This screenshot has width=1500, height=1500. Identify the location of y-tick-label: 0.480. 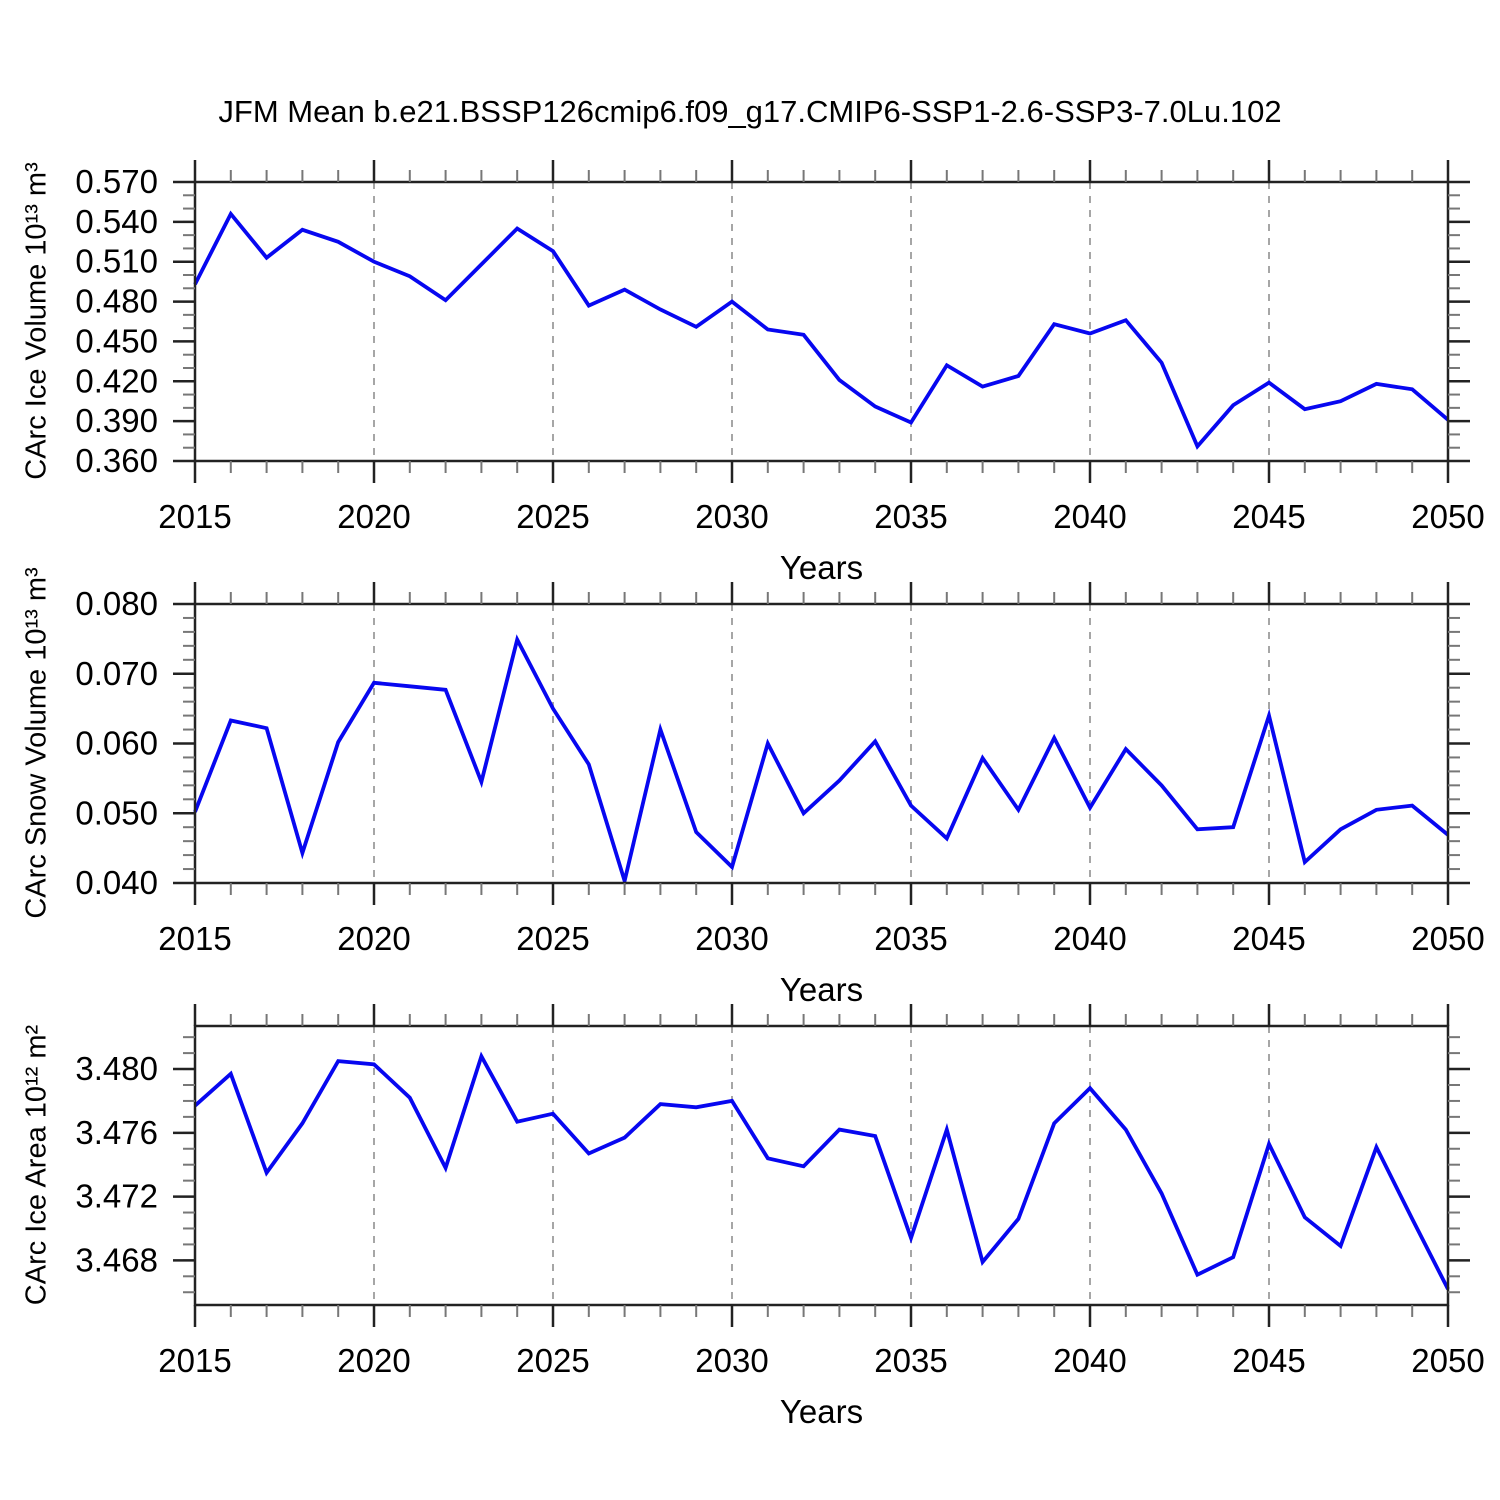
(116, 301).